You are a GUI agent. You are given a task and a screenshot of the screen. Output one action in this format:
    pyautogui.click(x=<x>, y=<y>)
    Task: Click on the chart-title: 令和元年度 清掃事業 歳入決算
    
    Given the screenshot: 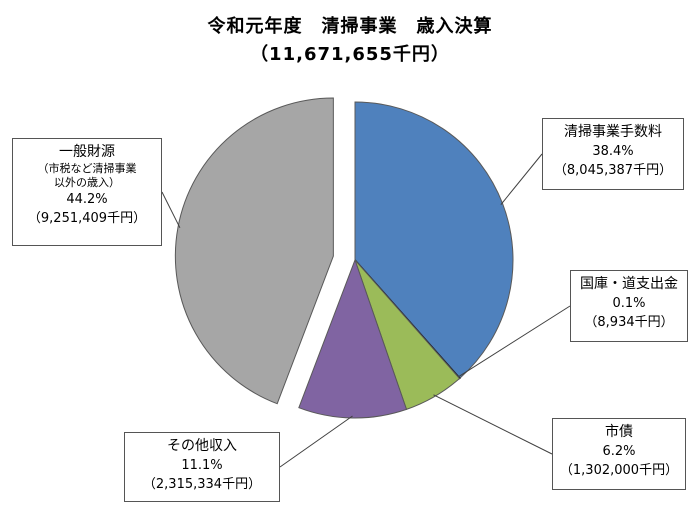 What is the action you would take?
    pyautogui.click(x=350, y=26)
    